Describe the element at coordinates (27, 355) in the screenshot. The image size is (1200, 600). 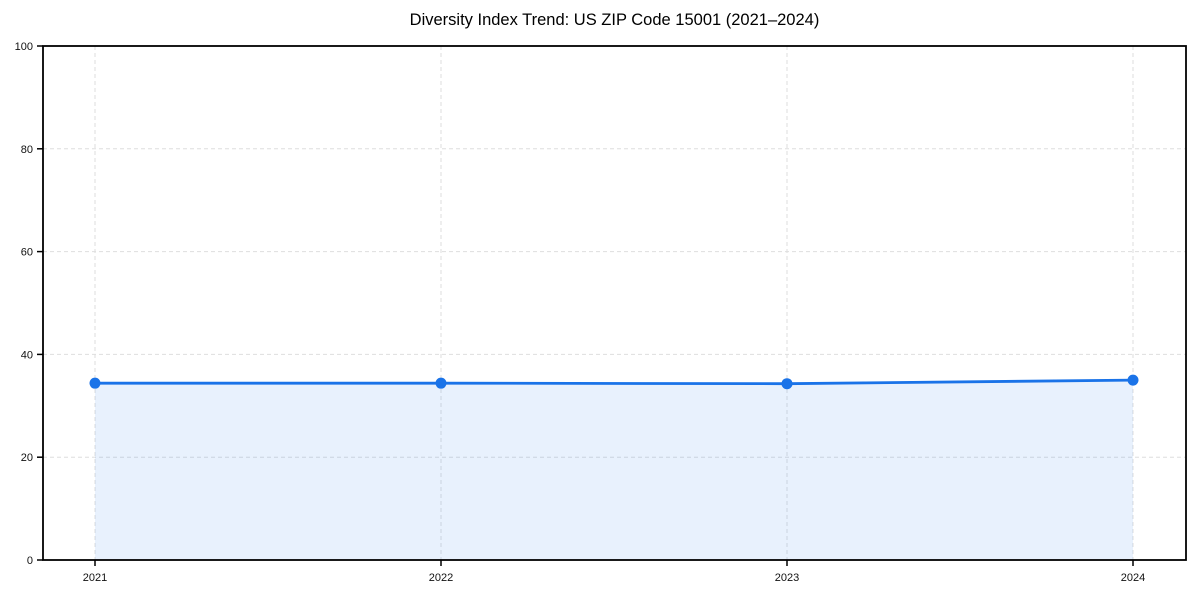
I see `y-tick-label: 40` at that location.